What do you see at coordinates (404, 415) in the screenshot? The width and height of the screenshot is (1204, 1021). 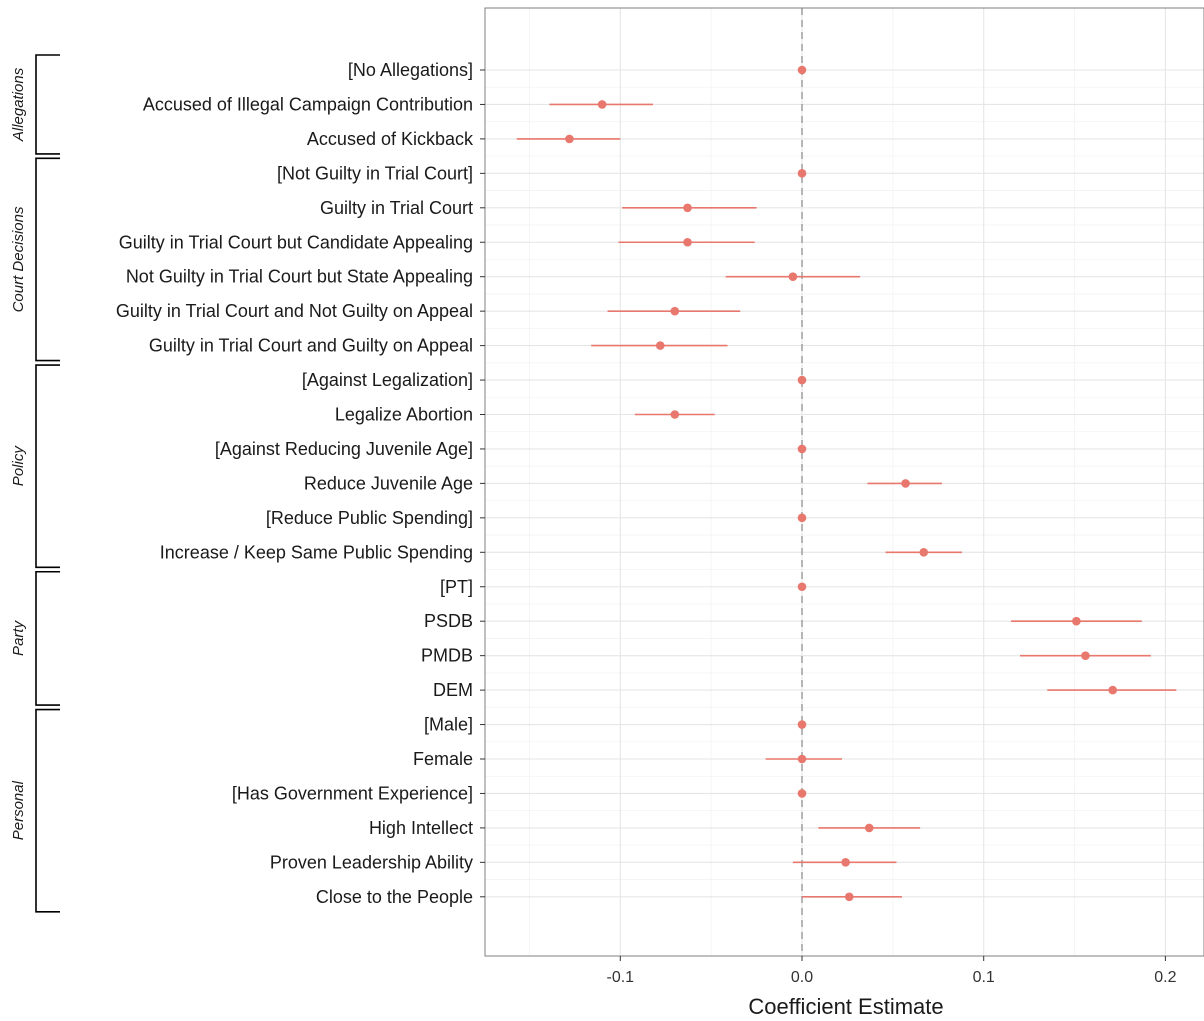 I see `category-label: Legalize Abortion` at bounding box center [404, 415].